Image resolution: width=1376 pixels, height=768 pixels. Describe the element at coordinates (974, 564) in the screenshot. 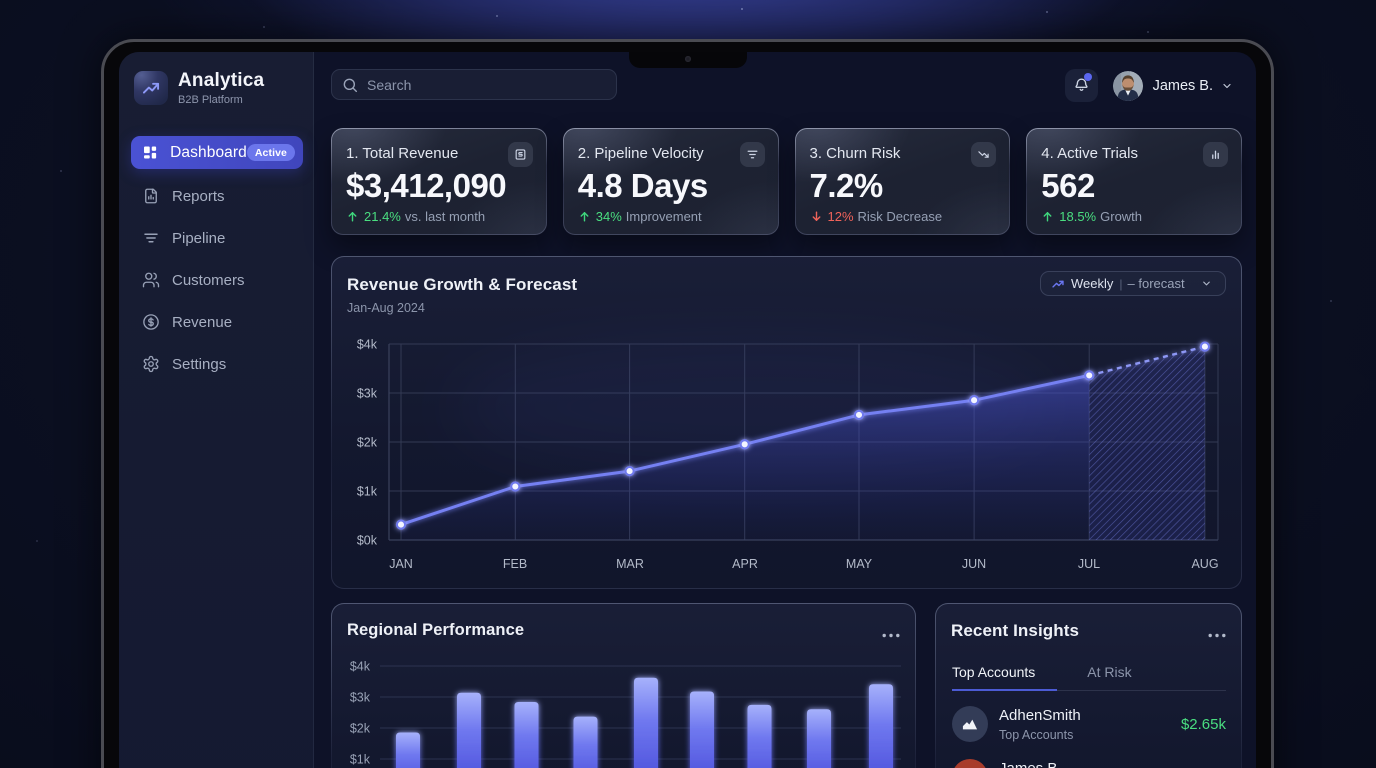

I see `svg-text: JUN` at that location.